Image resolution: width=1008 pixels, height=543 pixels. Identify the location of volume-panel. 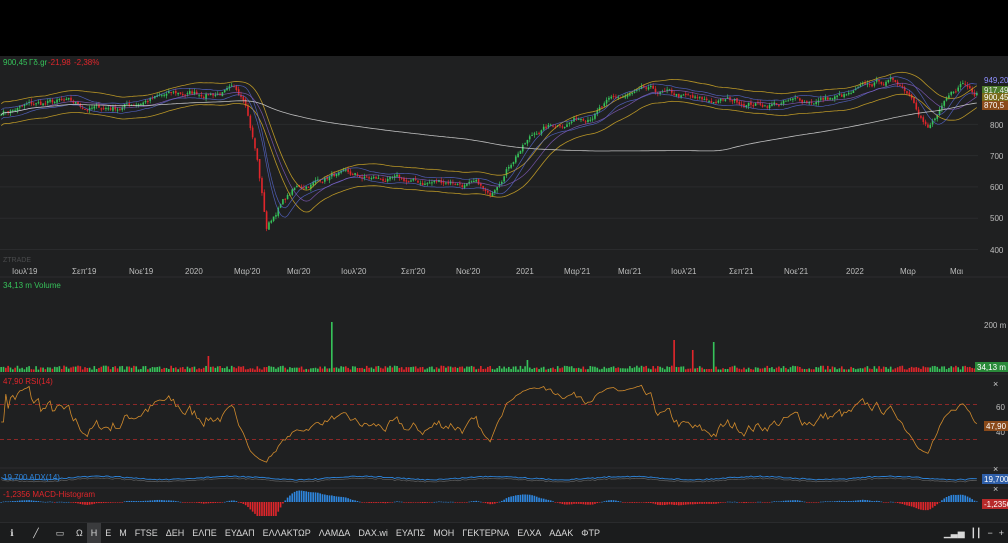
(489, 347).